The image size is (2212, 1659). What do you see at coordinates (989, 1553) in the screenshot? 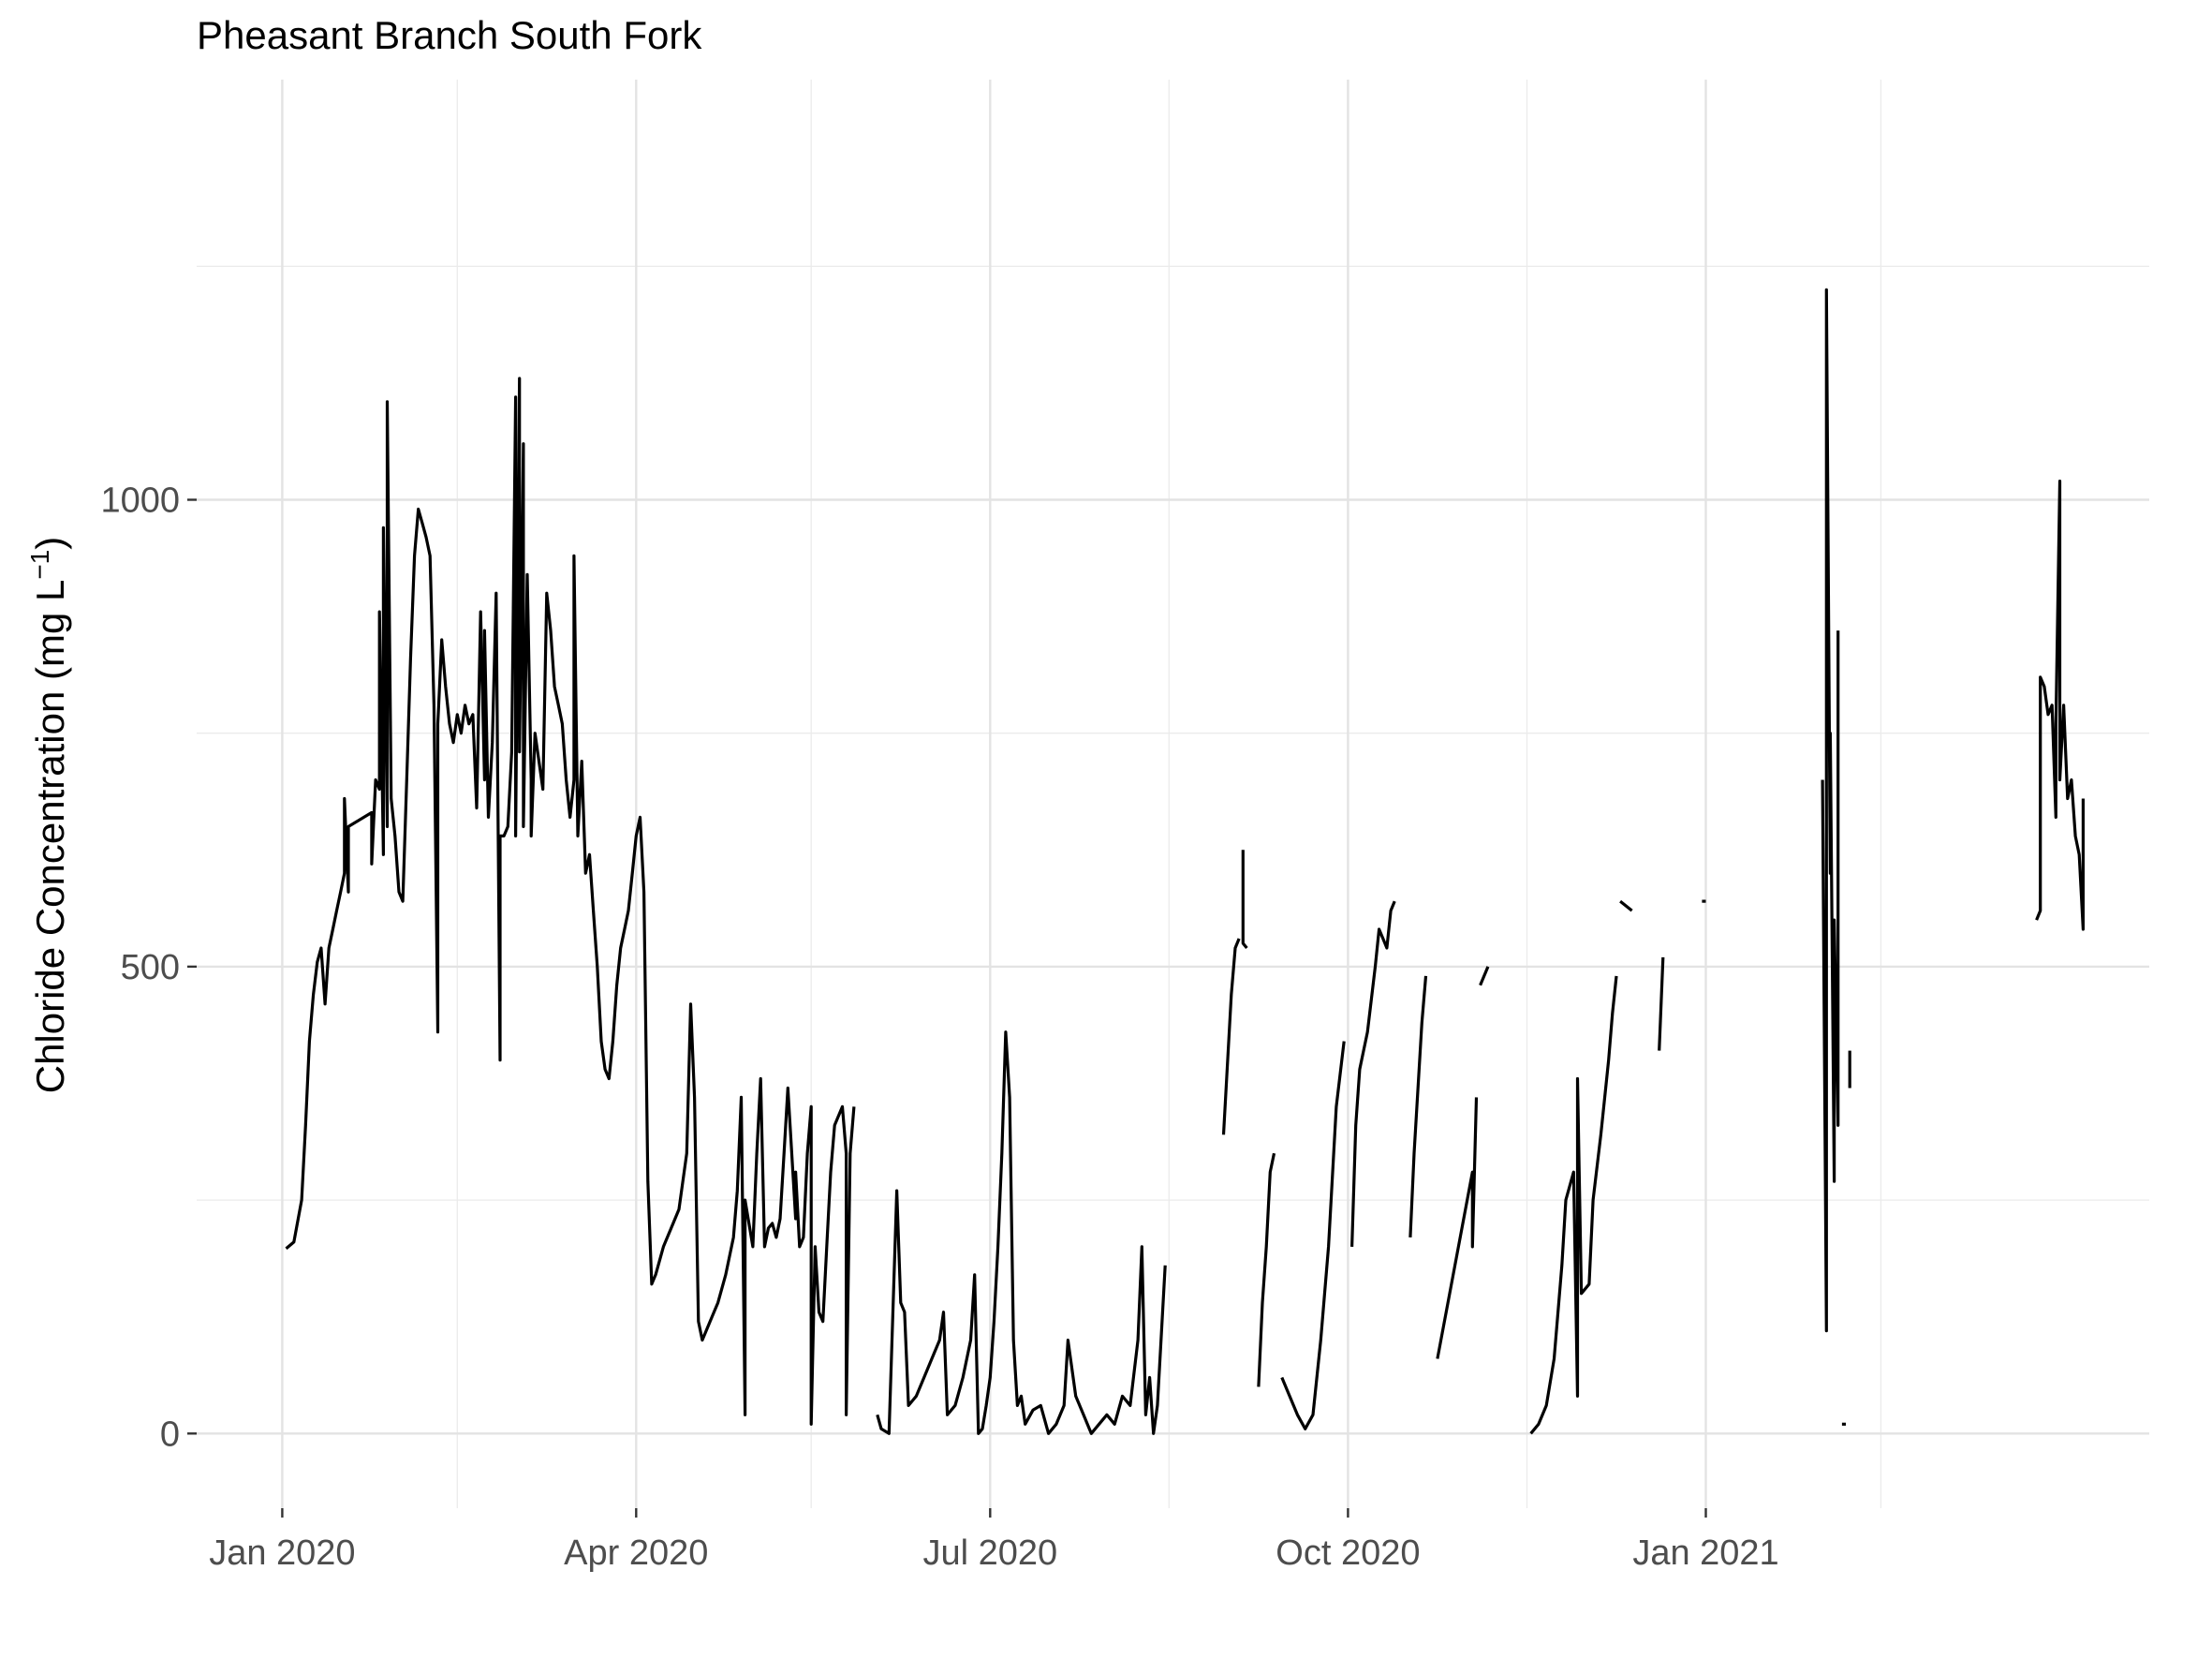
I see `x-tick-label: Jul 2020` at bounding box center [989, 1553].